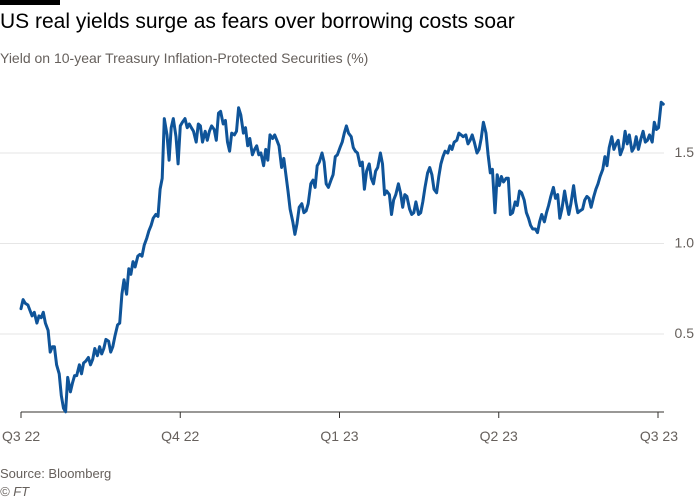 The image size is (700, 500). What do you see at coordinates (21, 436) in the screenshot?
I see `x-tick-label: Q3 22` at bounding box center [21, 436].